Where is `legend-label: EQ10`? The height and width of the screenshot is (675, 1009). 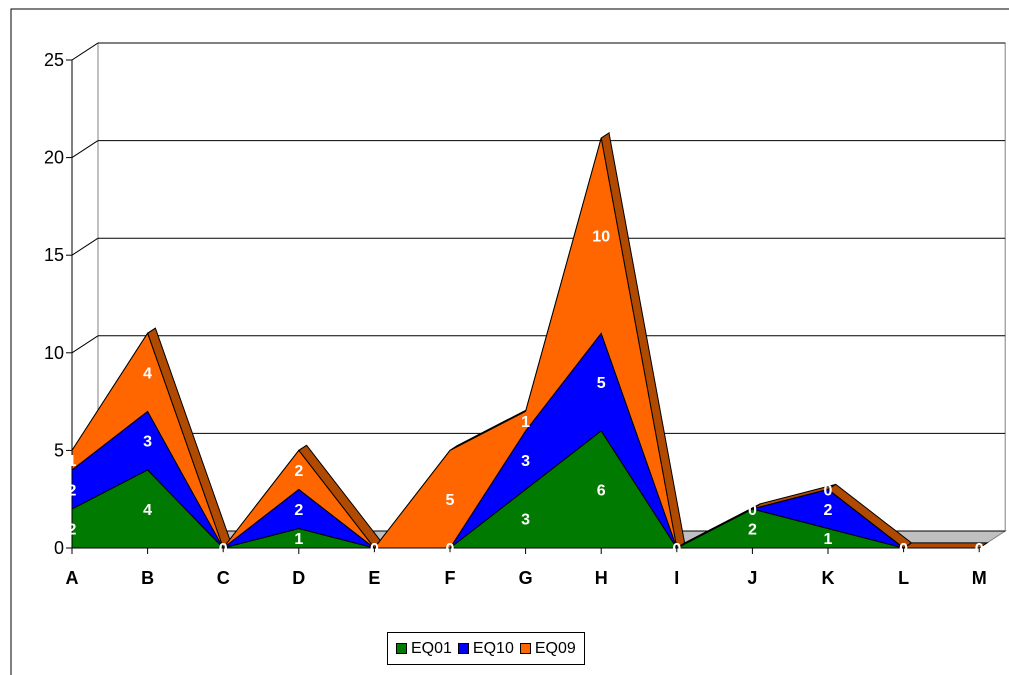 legend-label: EQ10 is located at coordinates (493, 648).